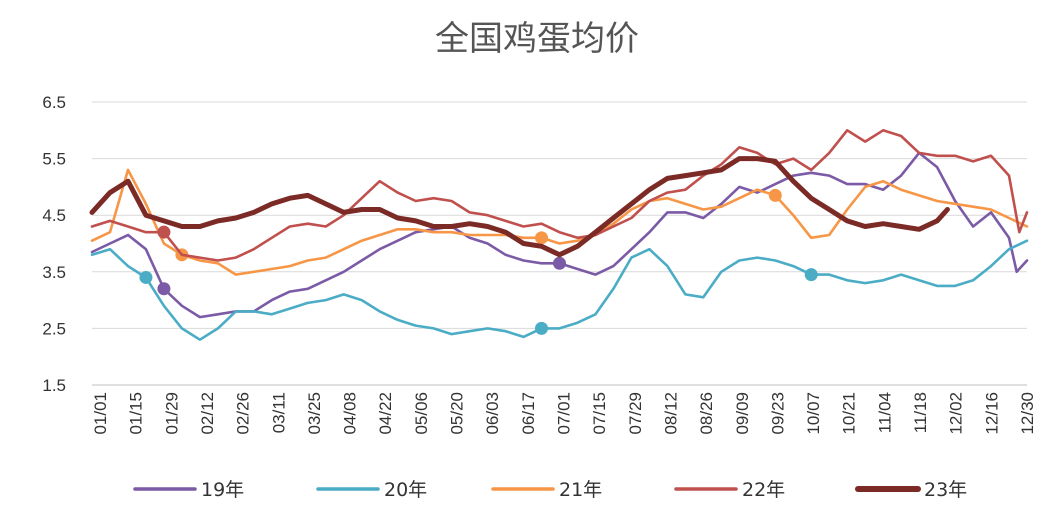 The image size is (1056, 521). Describe the element at coordinates (670, 413) in the screenshot. I see `x-tick-label: 08/12` at that location.